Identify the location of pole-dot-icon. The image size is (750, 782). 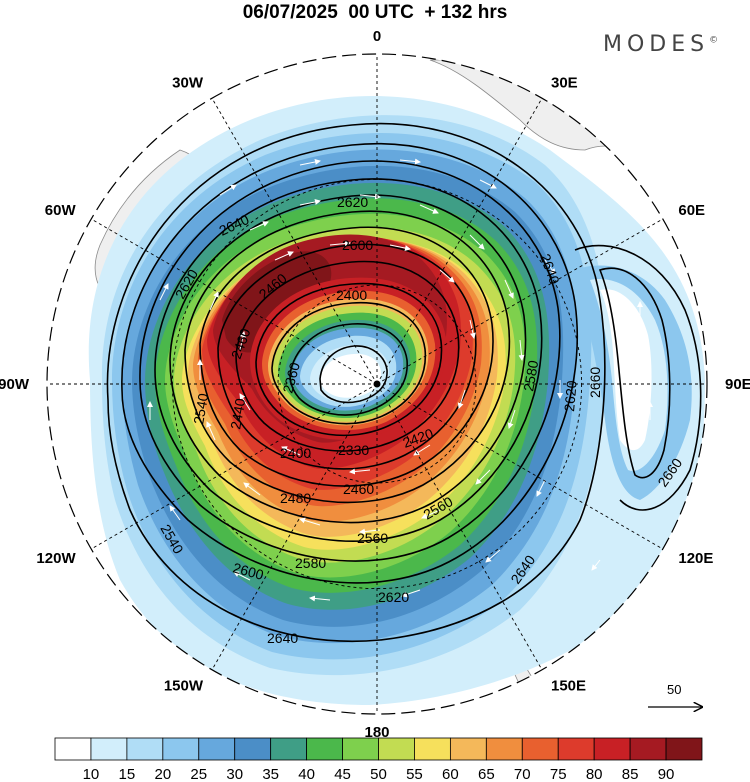
(377, 384).